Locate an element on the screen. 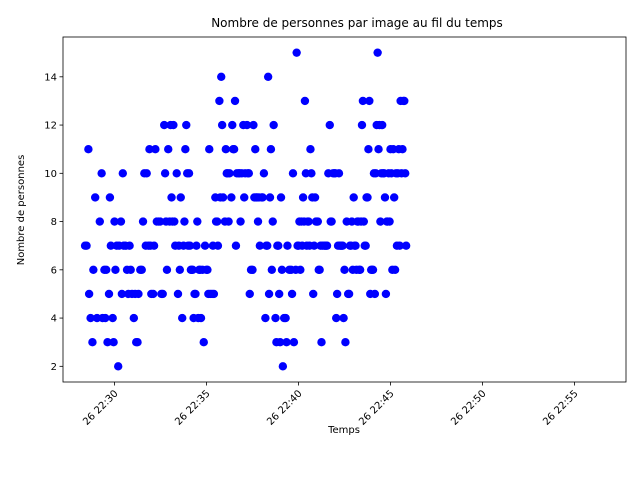  y-tick-label: 6 is located at coordinates (54, 270).